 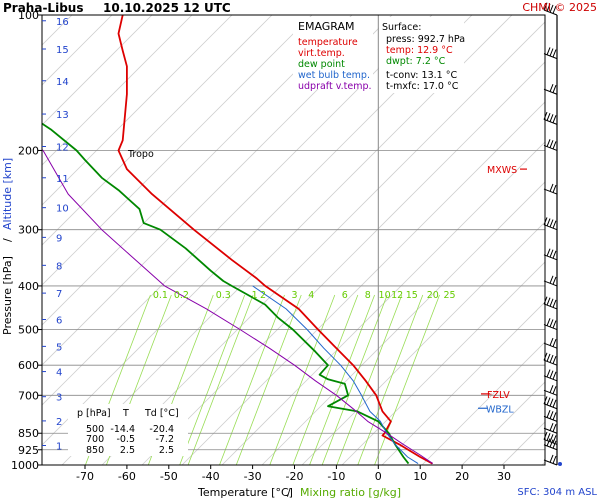 I want to click on mixing-ratio-label: 0.3, so click(x=223, y=295).